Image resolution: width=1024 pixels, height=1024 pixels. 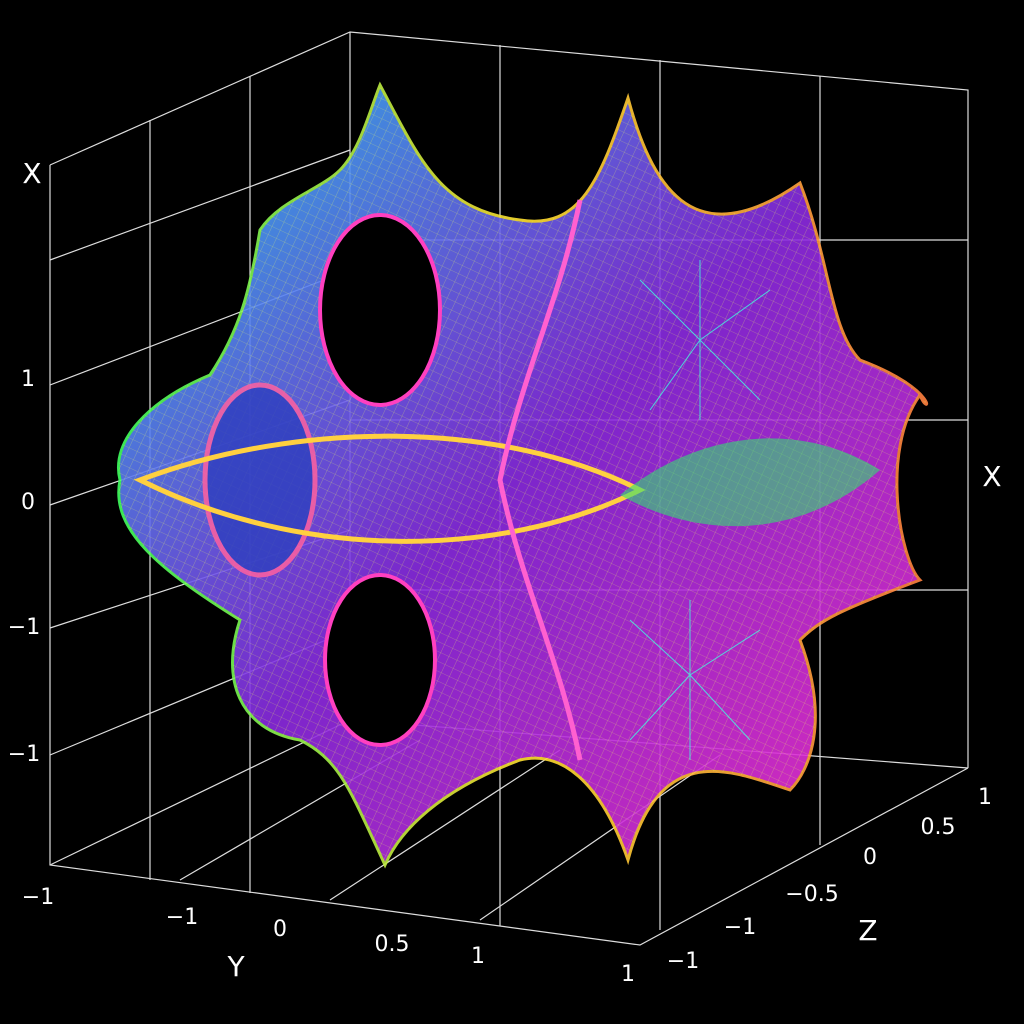 What do you see at coordinates (811, 894) in the screenshot?
I see `tick-label: −0.5` at bounding box center [811, 894].